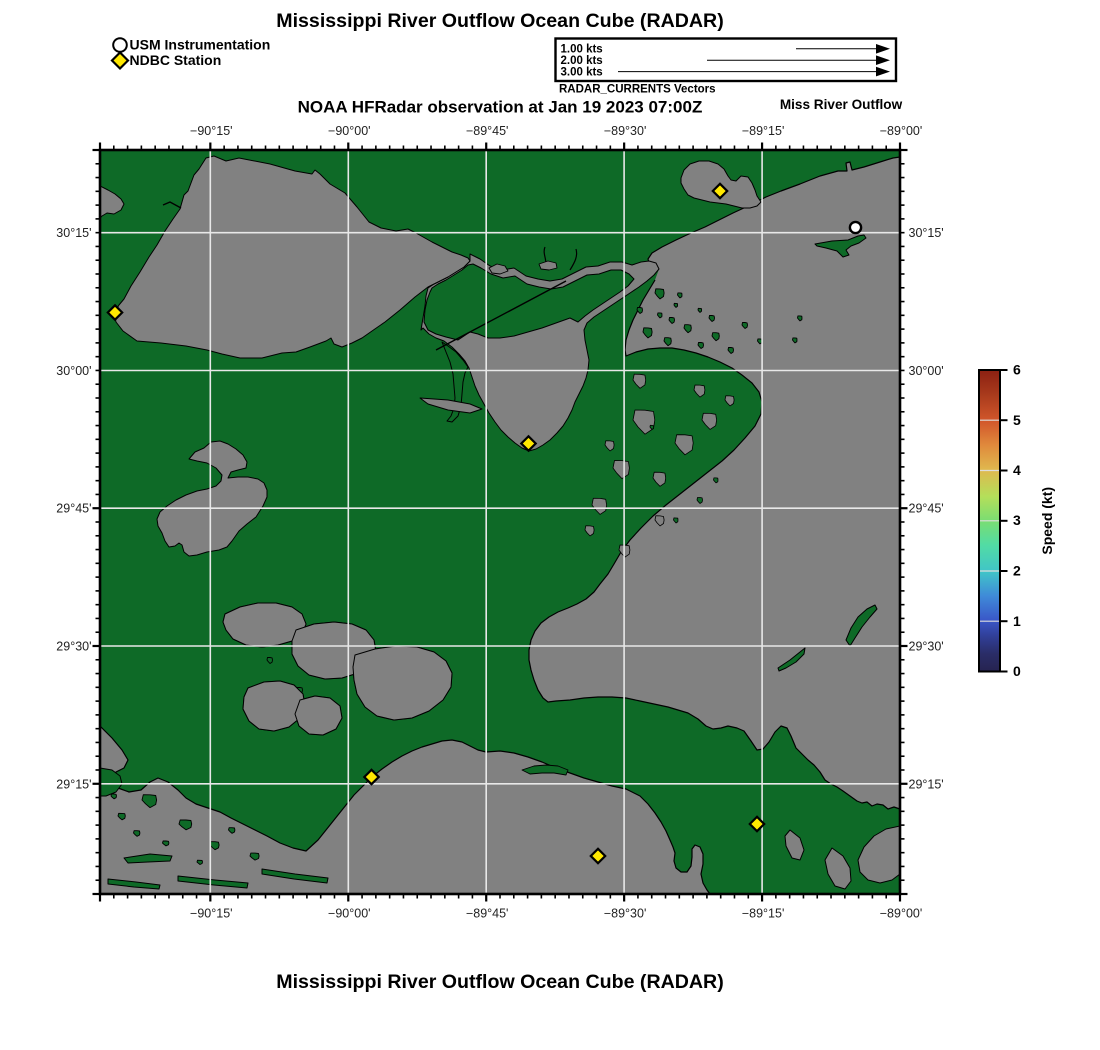 This screenshot has width=1100, height=1050. I want to click on svg-text: Miss River Outflow, so click(841, 104).